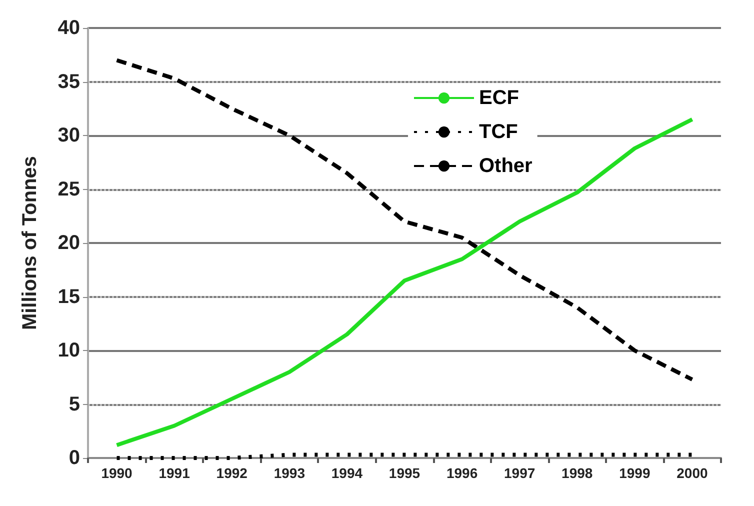  Describe the element at coordinates (30, 243) in the screenshot. I see `y-axis-title: Millions of Tonnes` at that location.